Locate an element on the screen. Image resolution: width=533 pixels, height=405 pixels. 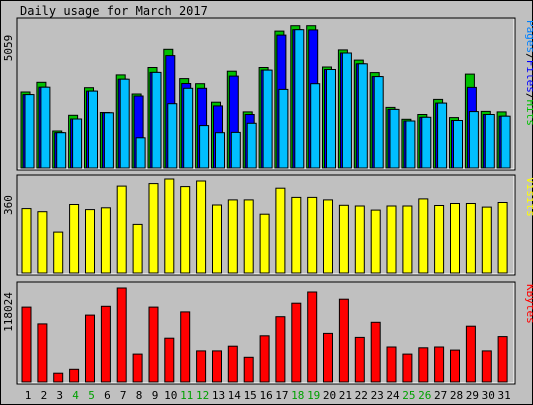
x-tick-label: 8 is located at coordinates (139, 395).